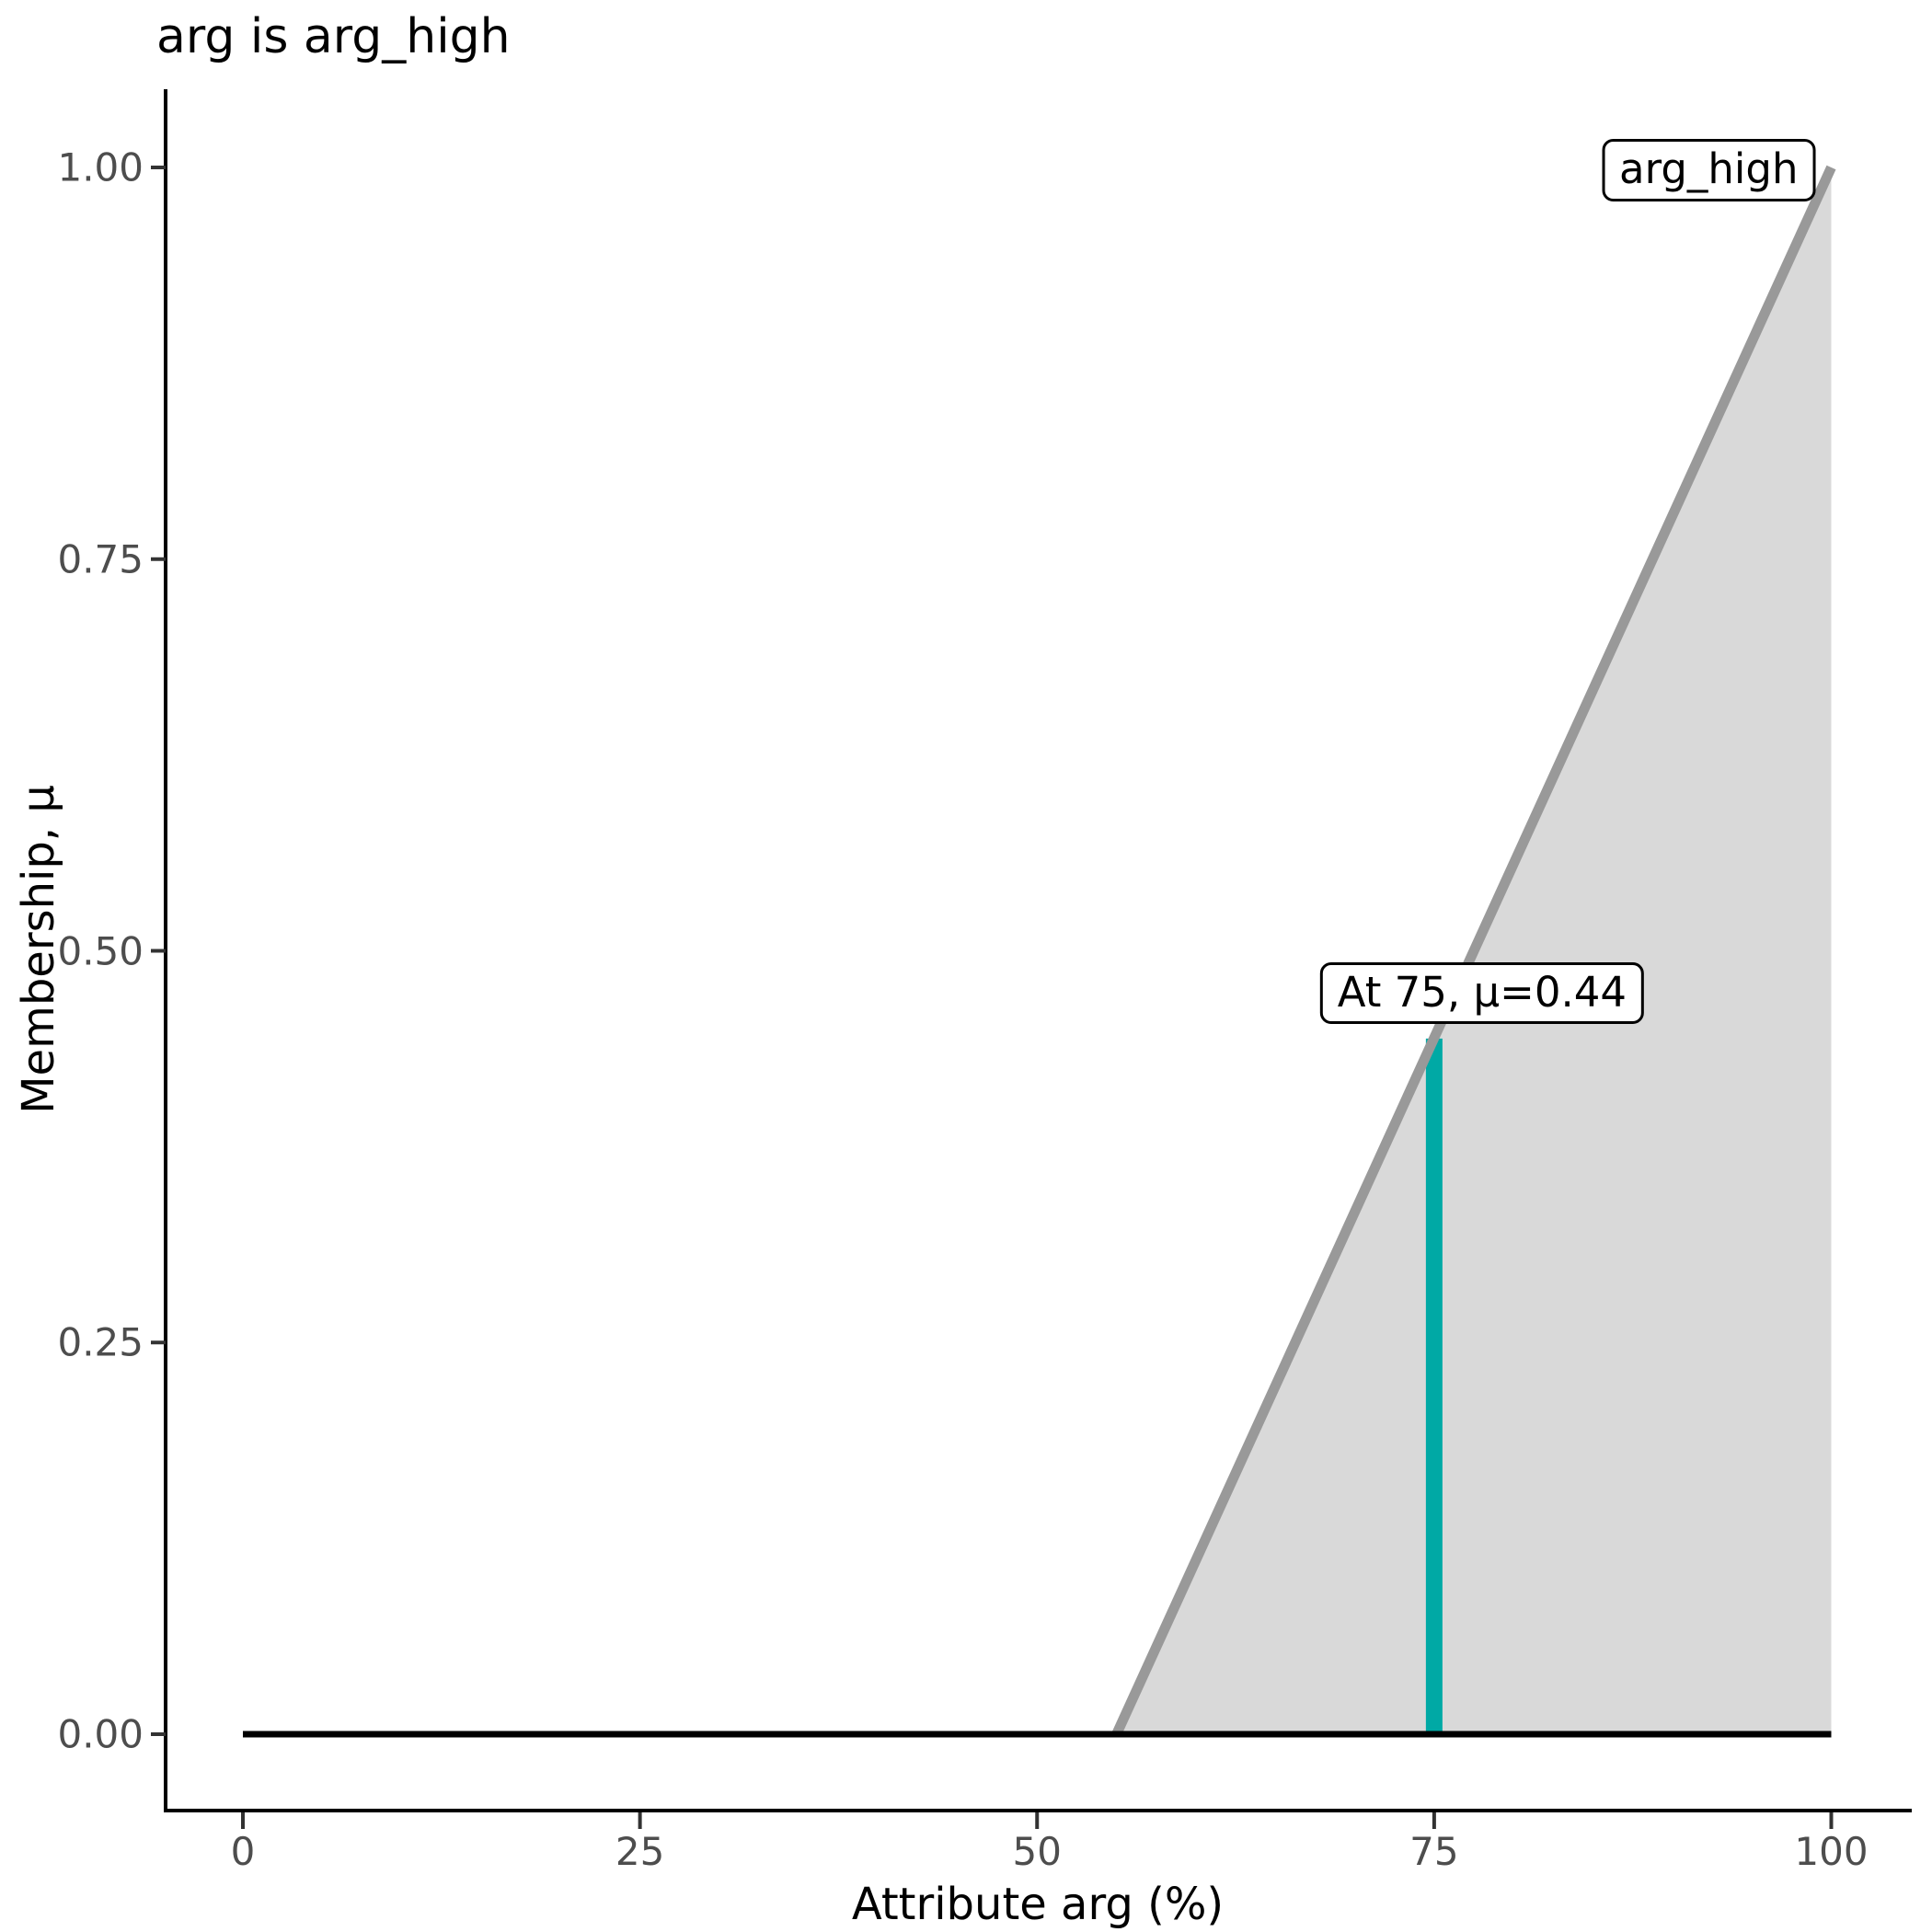 The image size is (1932, 1932). Describe the element at coordinates (243, 1851) in the screenshot. I see `x-tick-label: 0` at that location.